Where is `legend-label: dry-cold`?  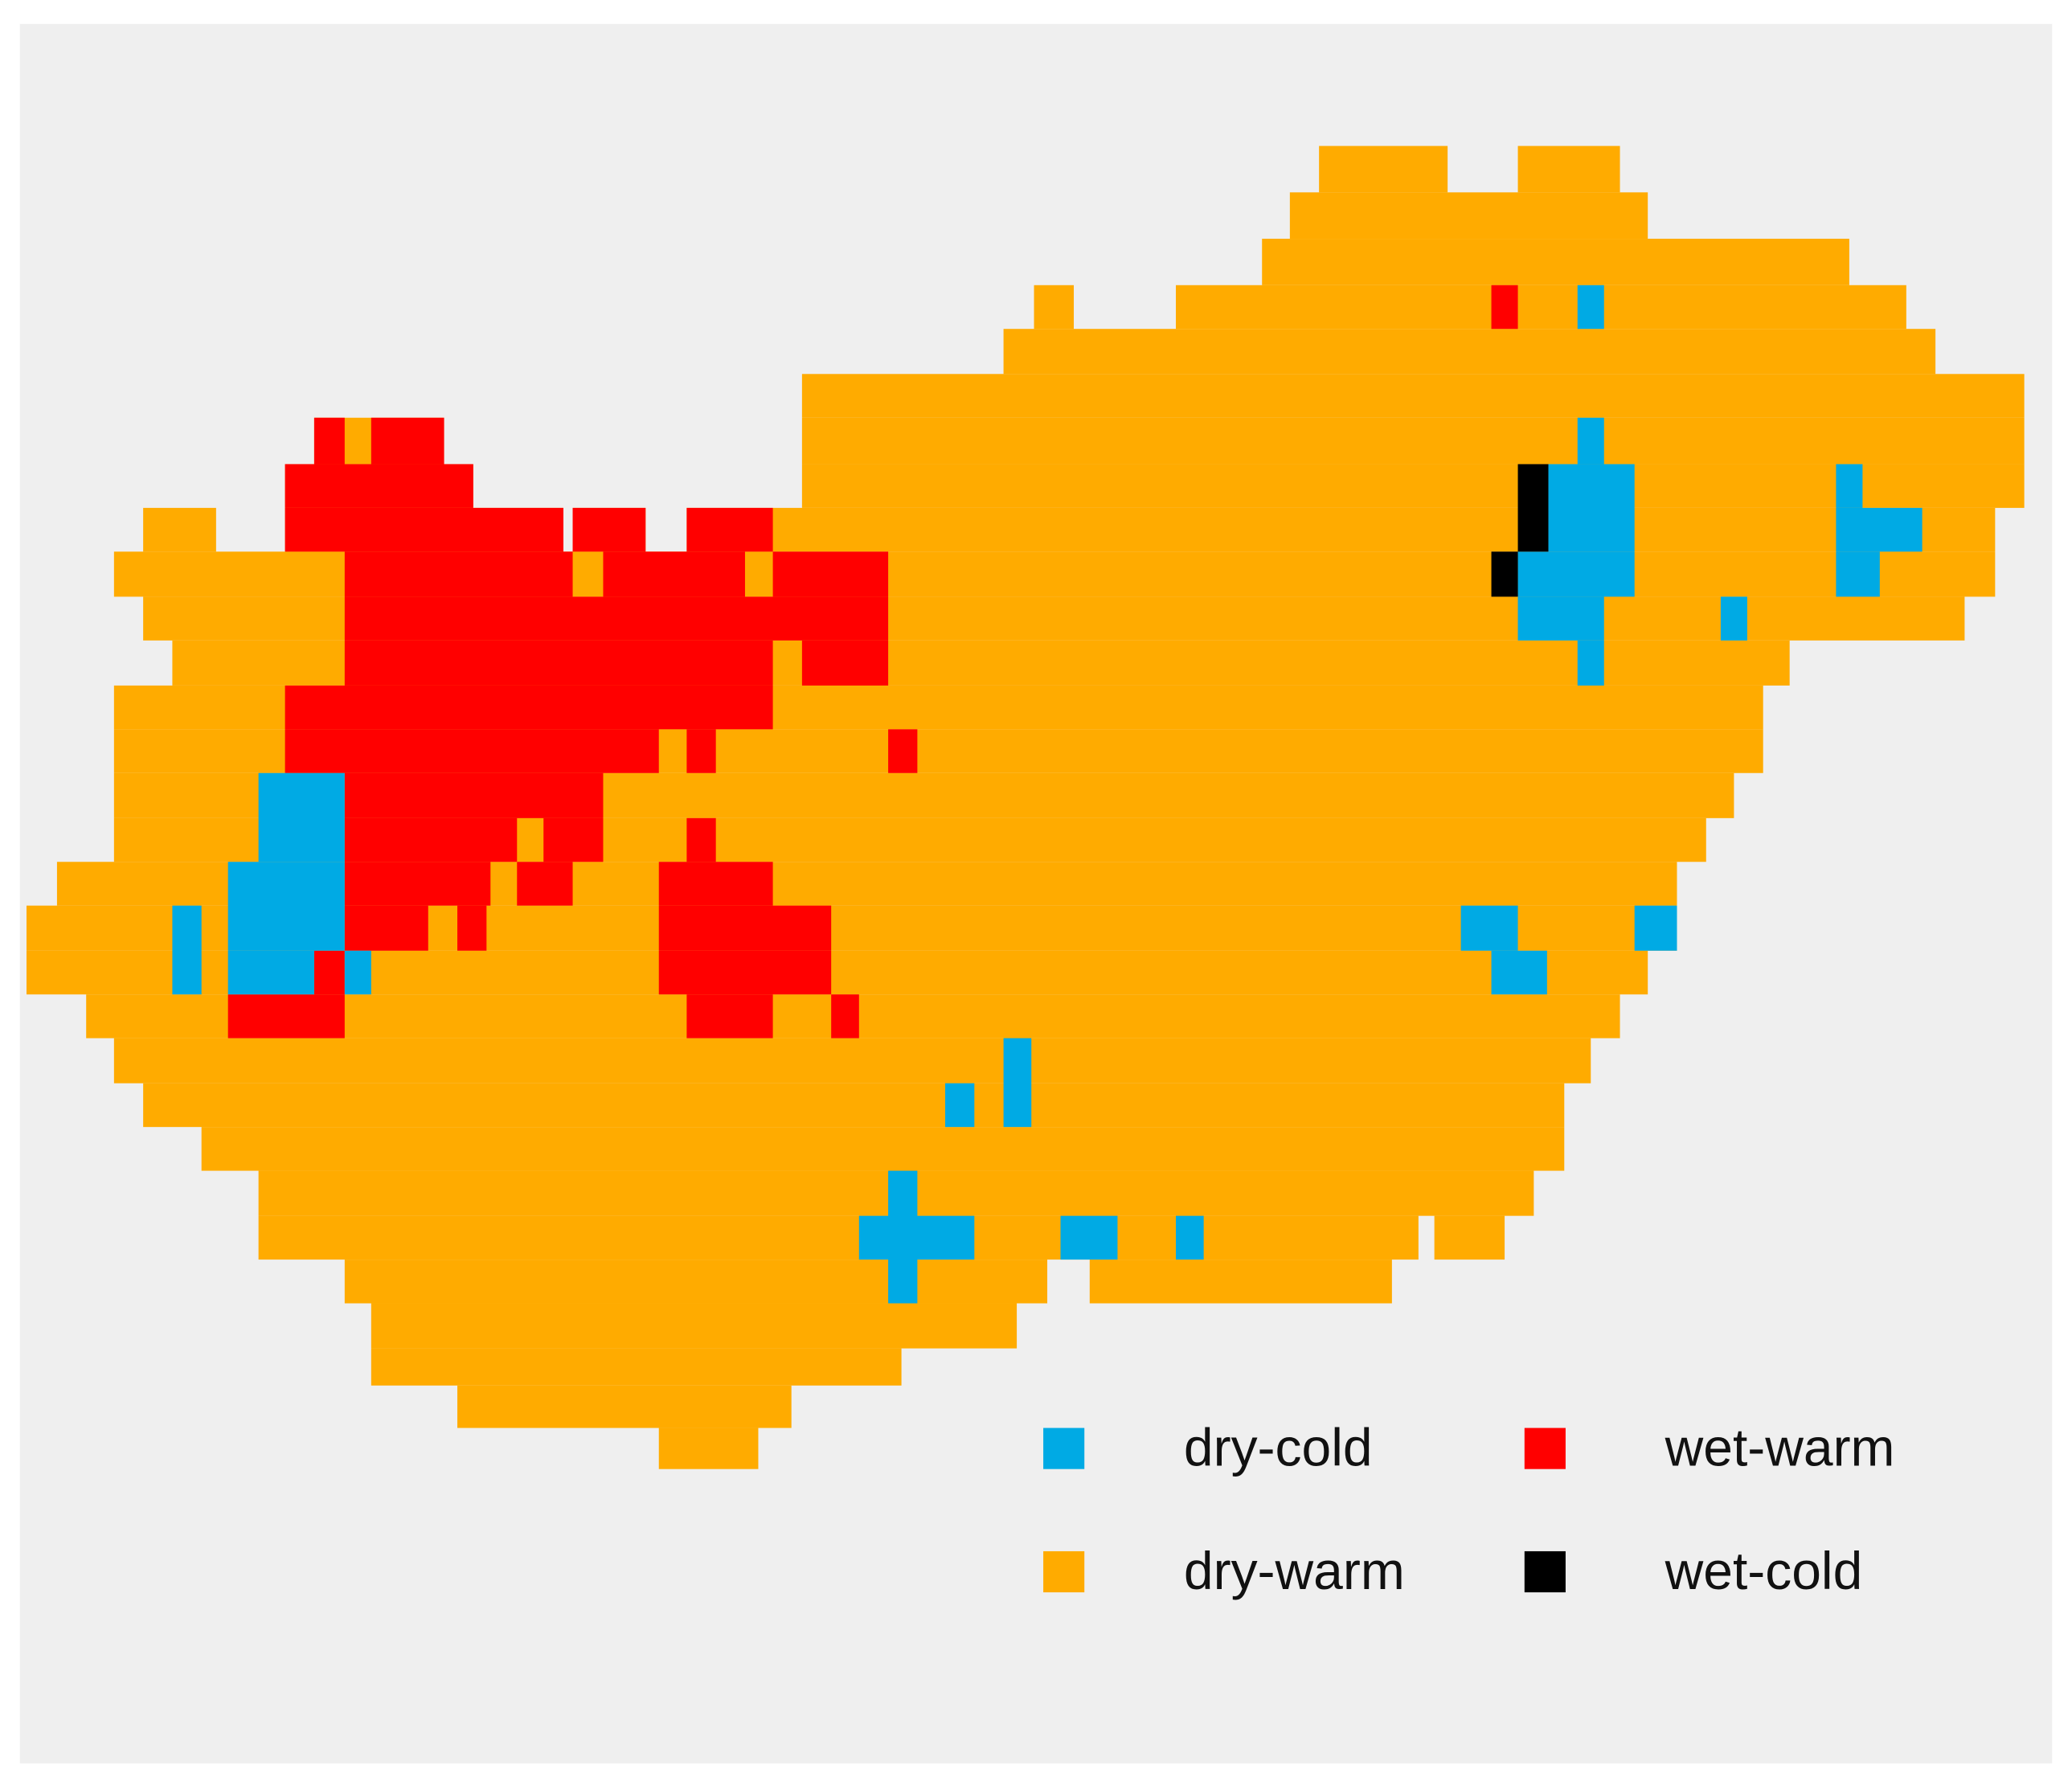 legend-label: dry-cold is located at coordinates (1278, 1447).